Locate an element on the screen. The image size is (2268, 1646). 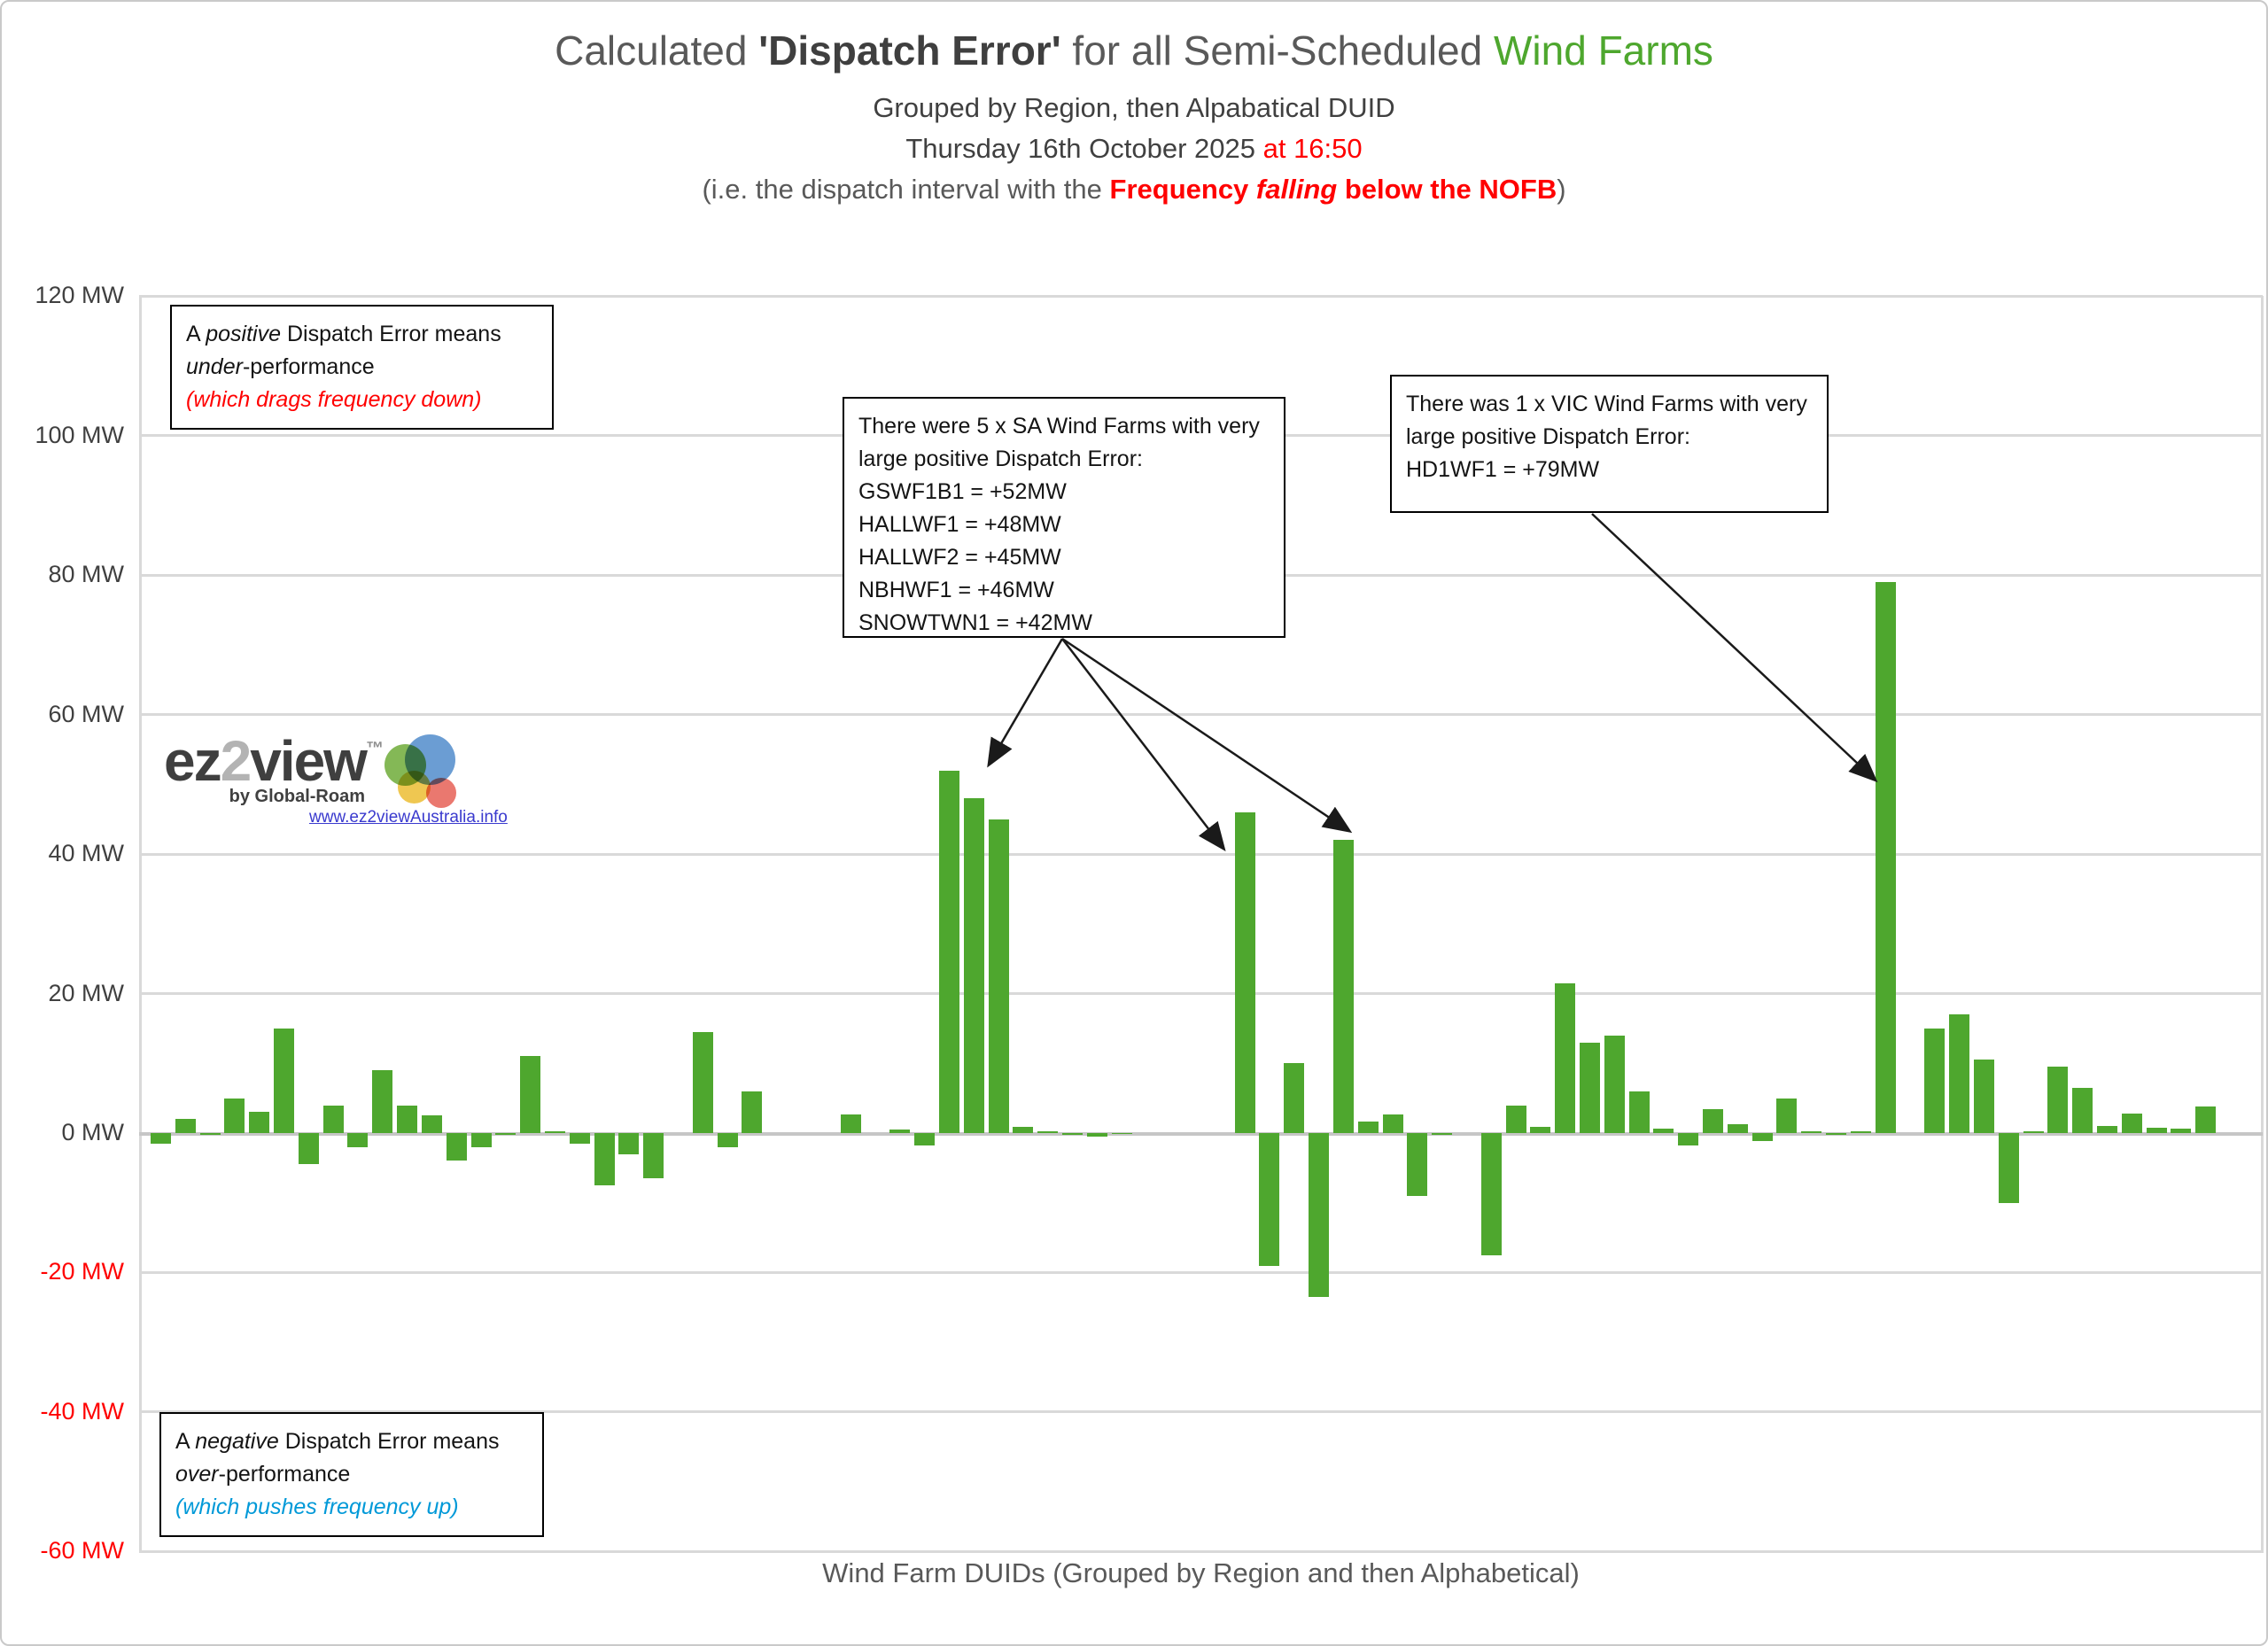
title-middle: for all Semi-Scheduled is located at coordinates (1277, 50).